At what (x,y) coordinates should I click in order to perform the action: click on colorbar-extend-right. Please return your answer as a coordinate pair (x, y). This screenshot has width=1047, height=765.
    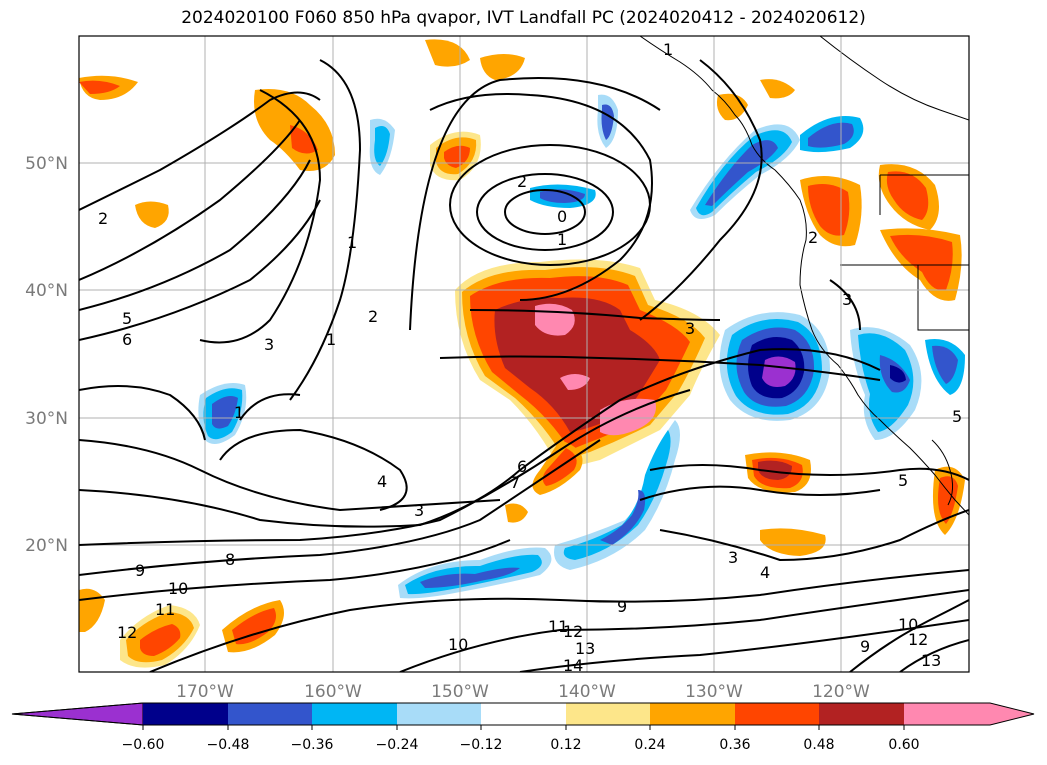
    Looking at the image, I should click on (969, 714).